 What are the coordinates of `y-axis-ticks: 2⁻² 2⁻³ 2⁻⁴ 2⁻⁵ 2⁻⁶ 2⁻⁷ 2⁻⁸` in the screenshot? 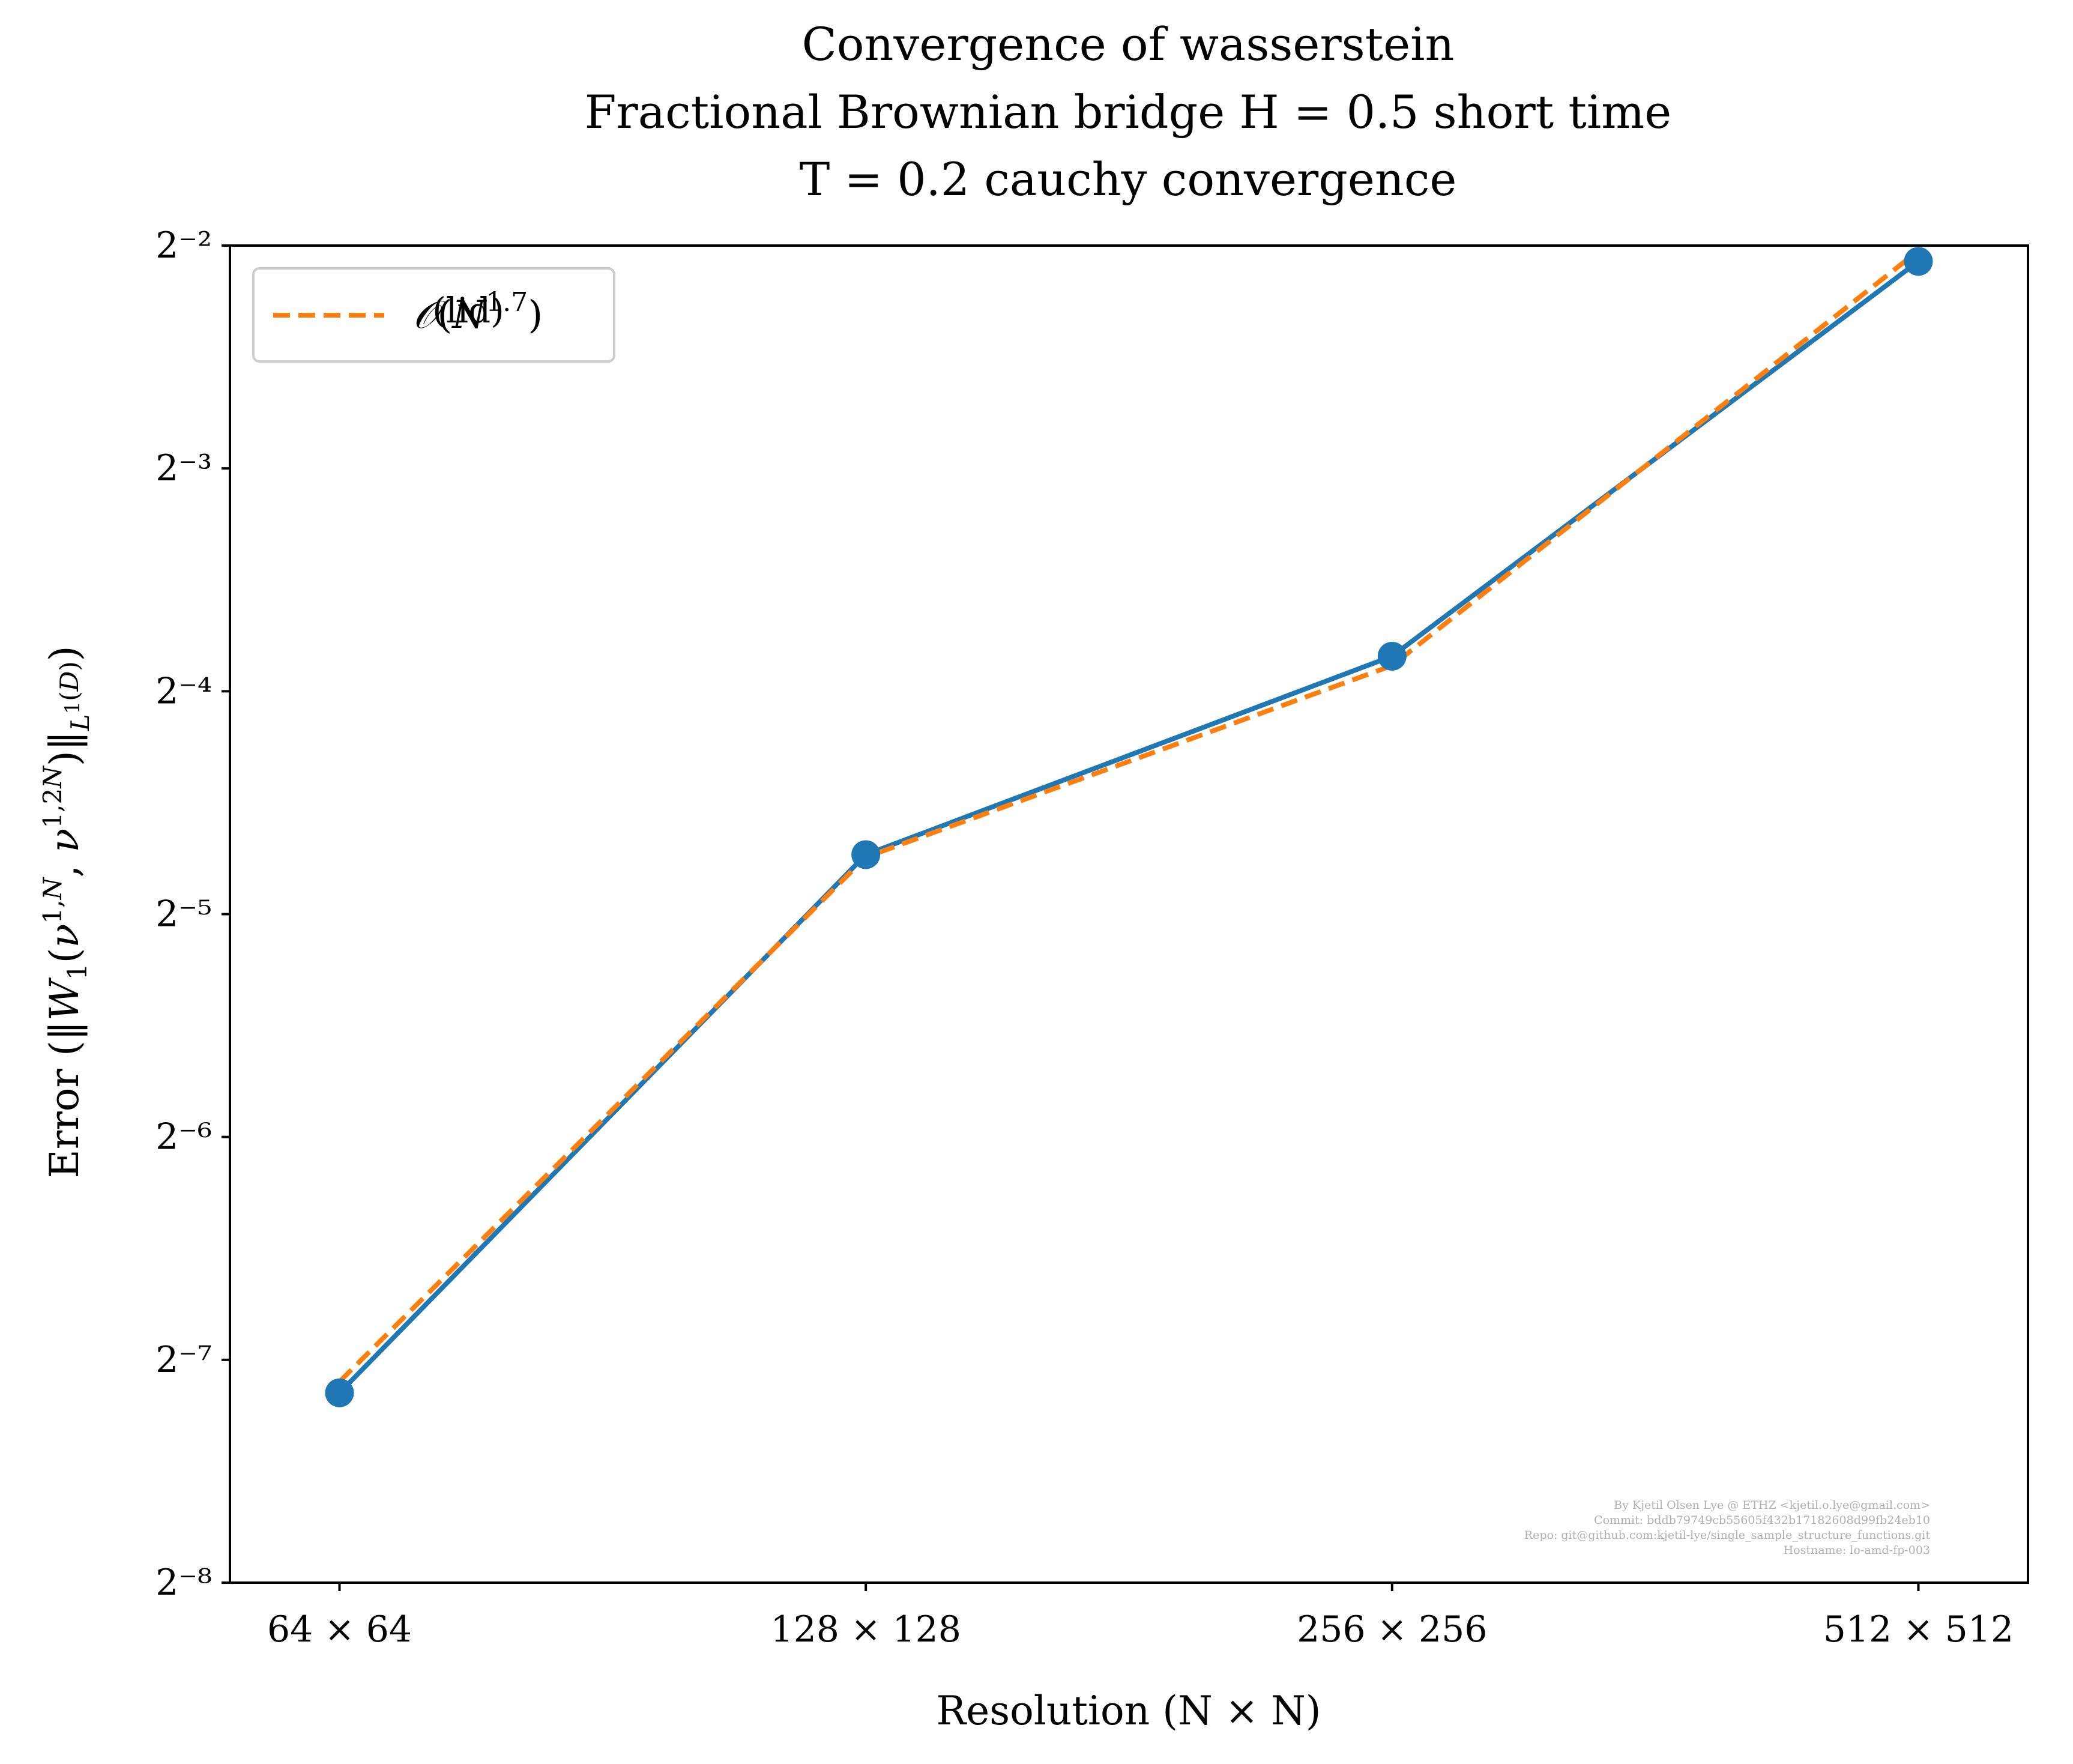 It's located at (193, 914).